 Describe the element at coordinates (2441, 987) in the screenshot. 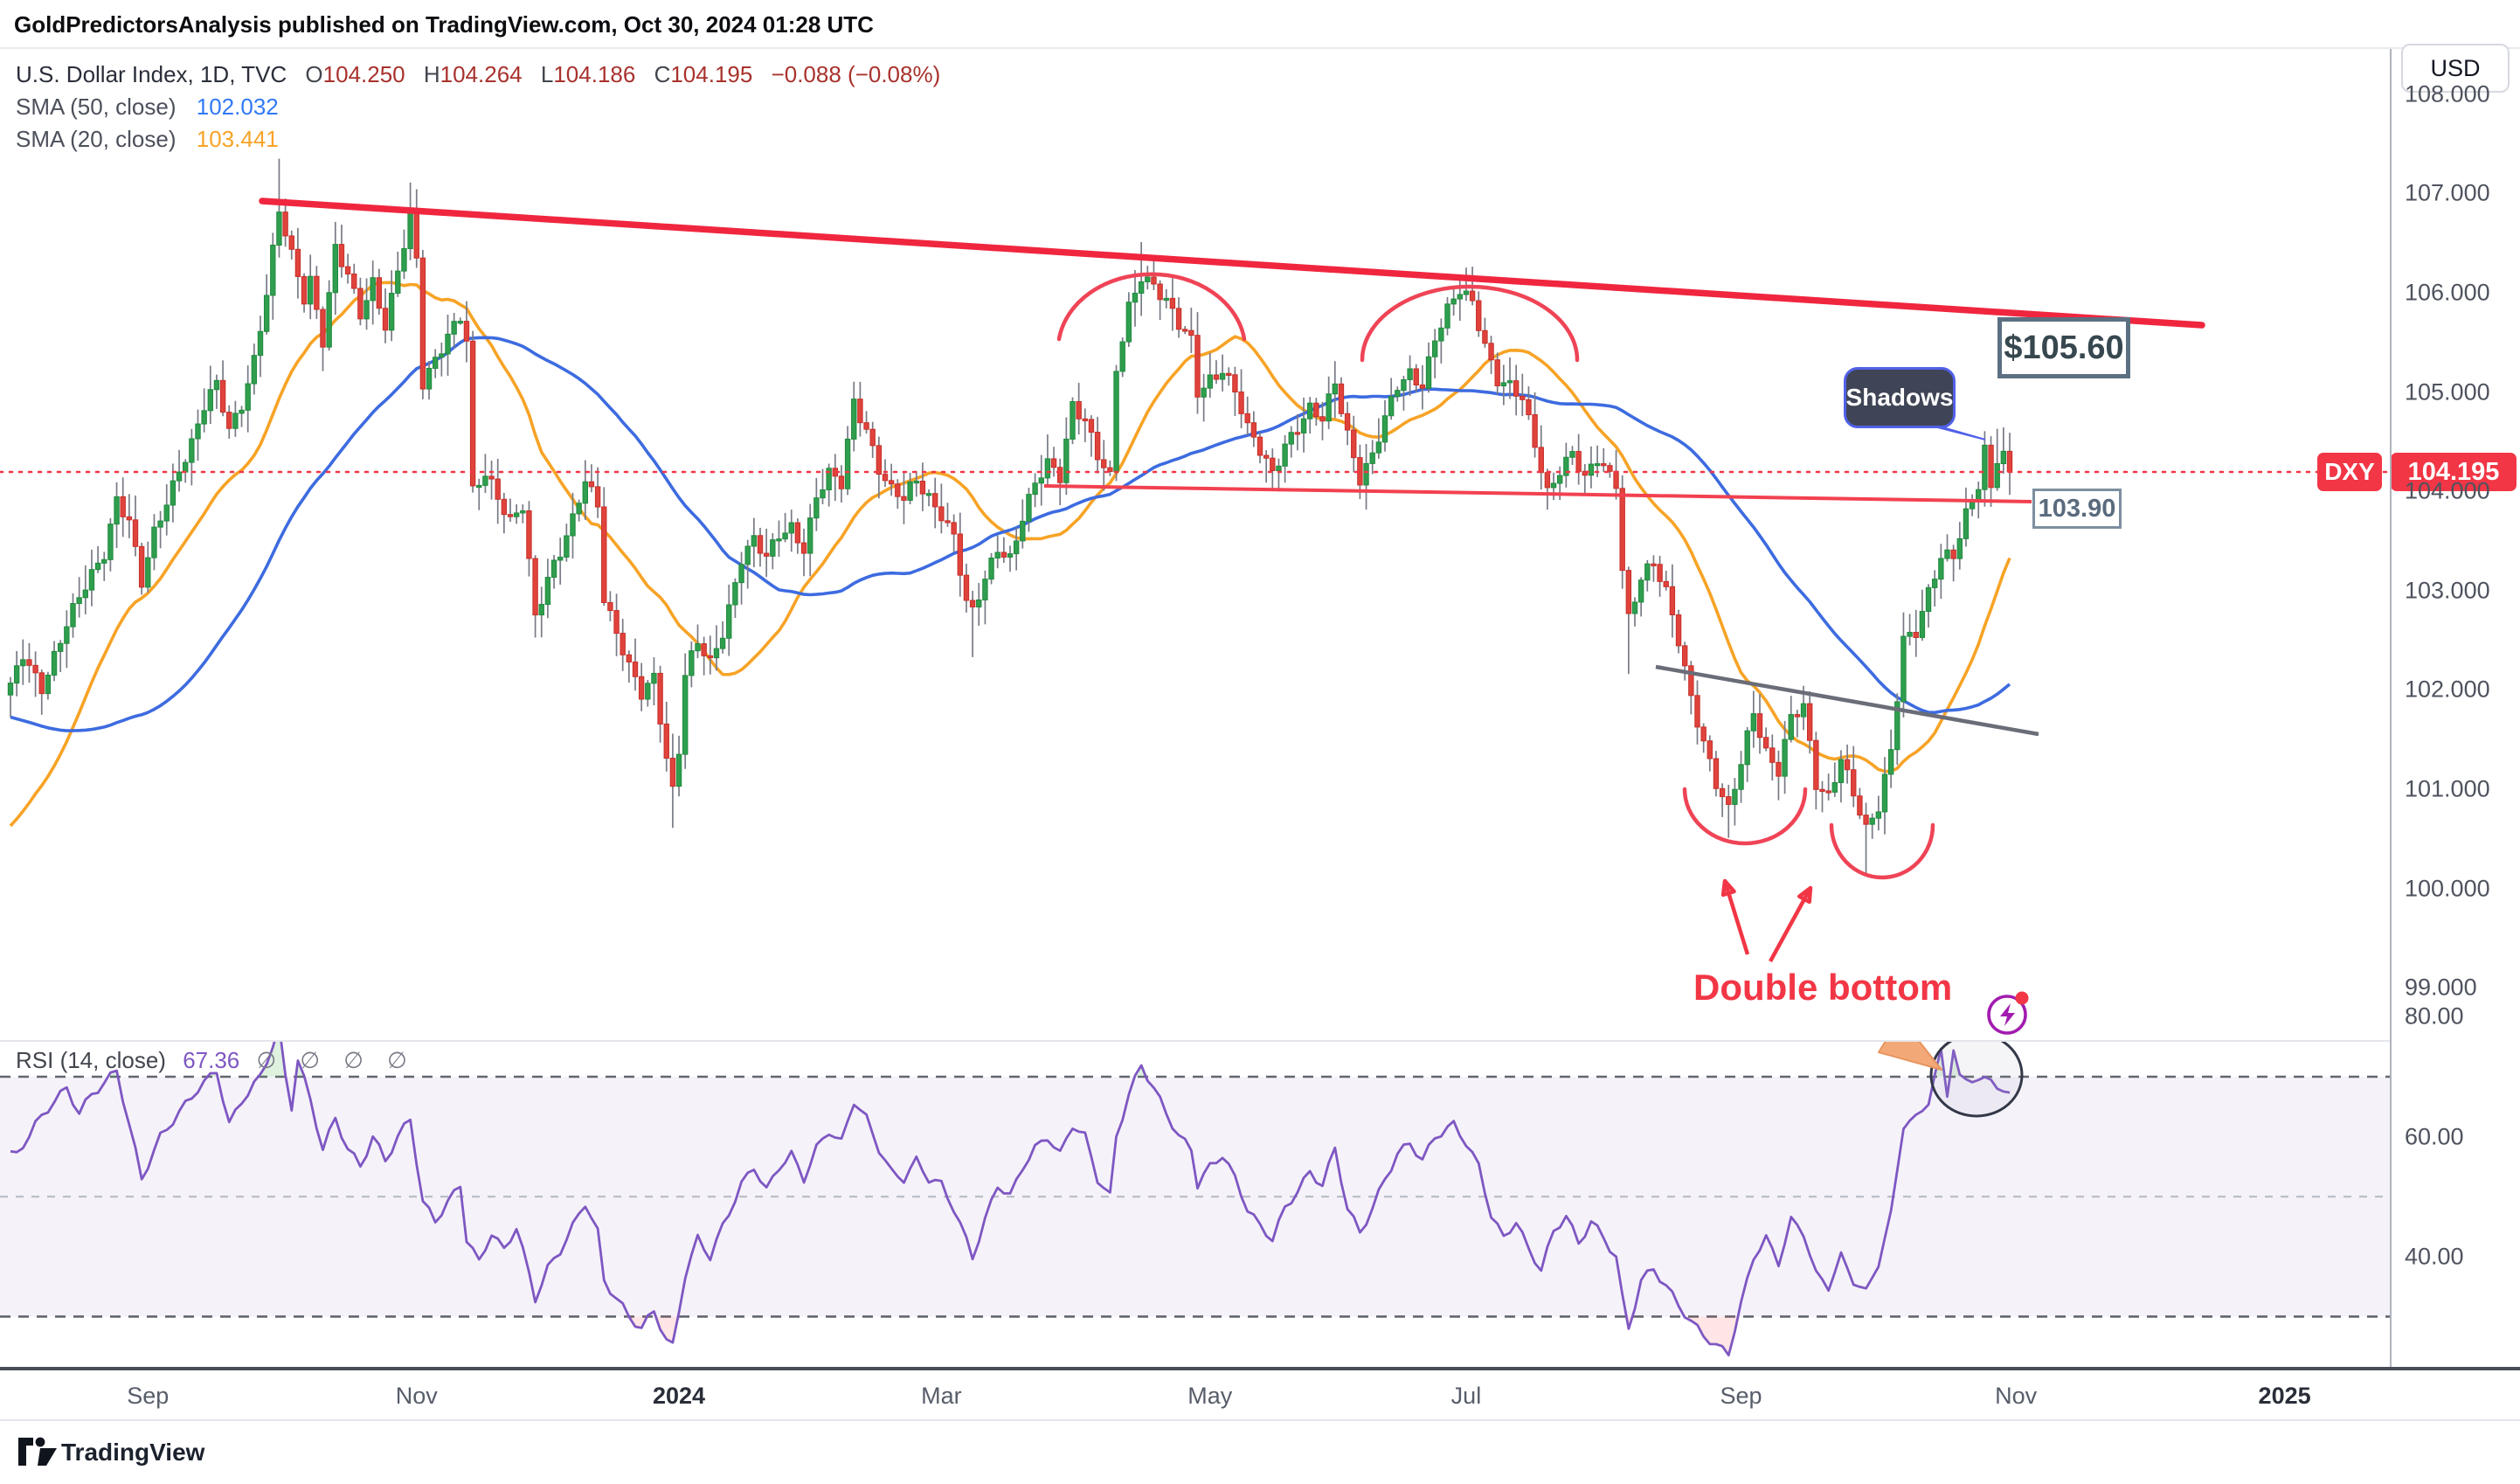

I see `price-tick-99.000: 99.000` at that location.